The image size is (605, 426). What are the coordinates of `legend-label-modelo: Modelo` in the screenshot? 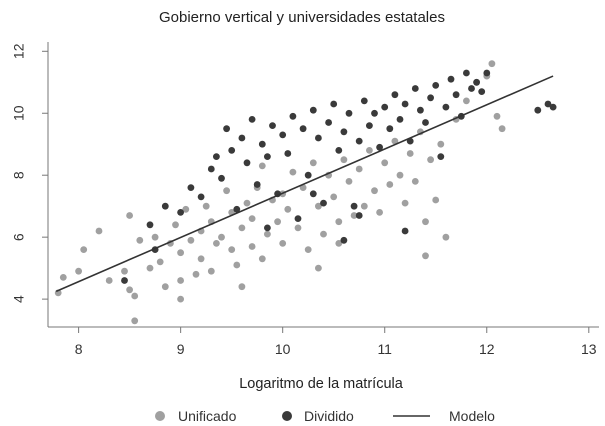 It's located at (472, 416).